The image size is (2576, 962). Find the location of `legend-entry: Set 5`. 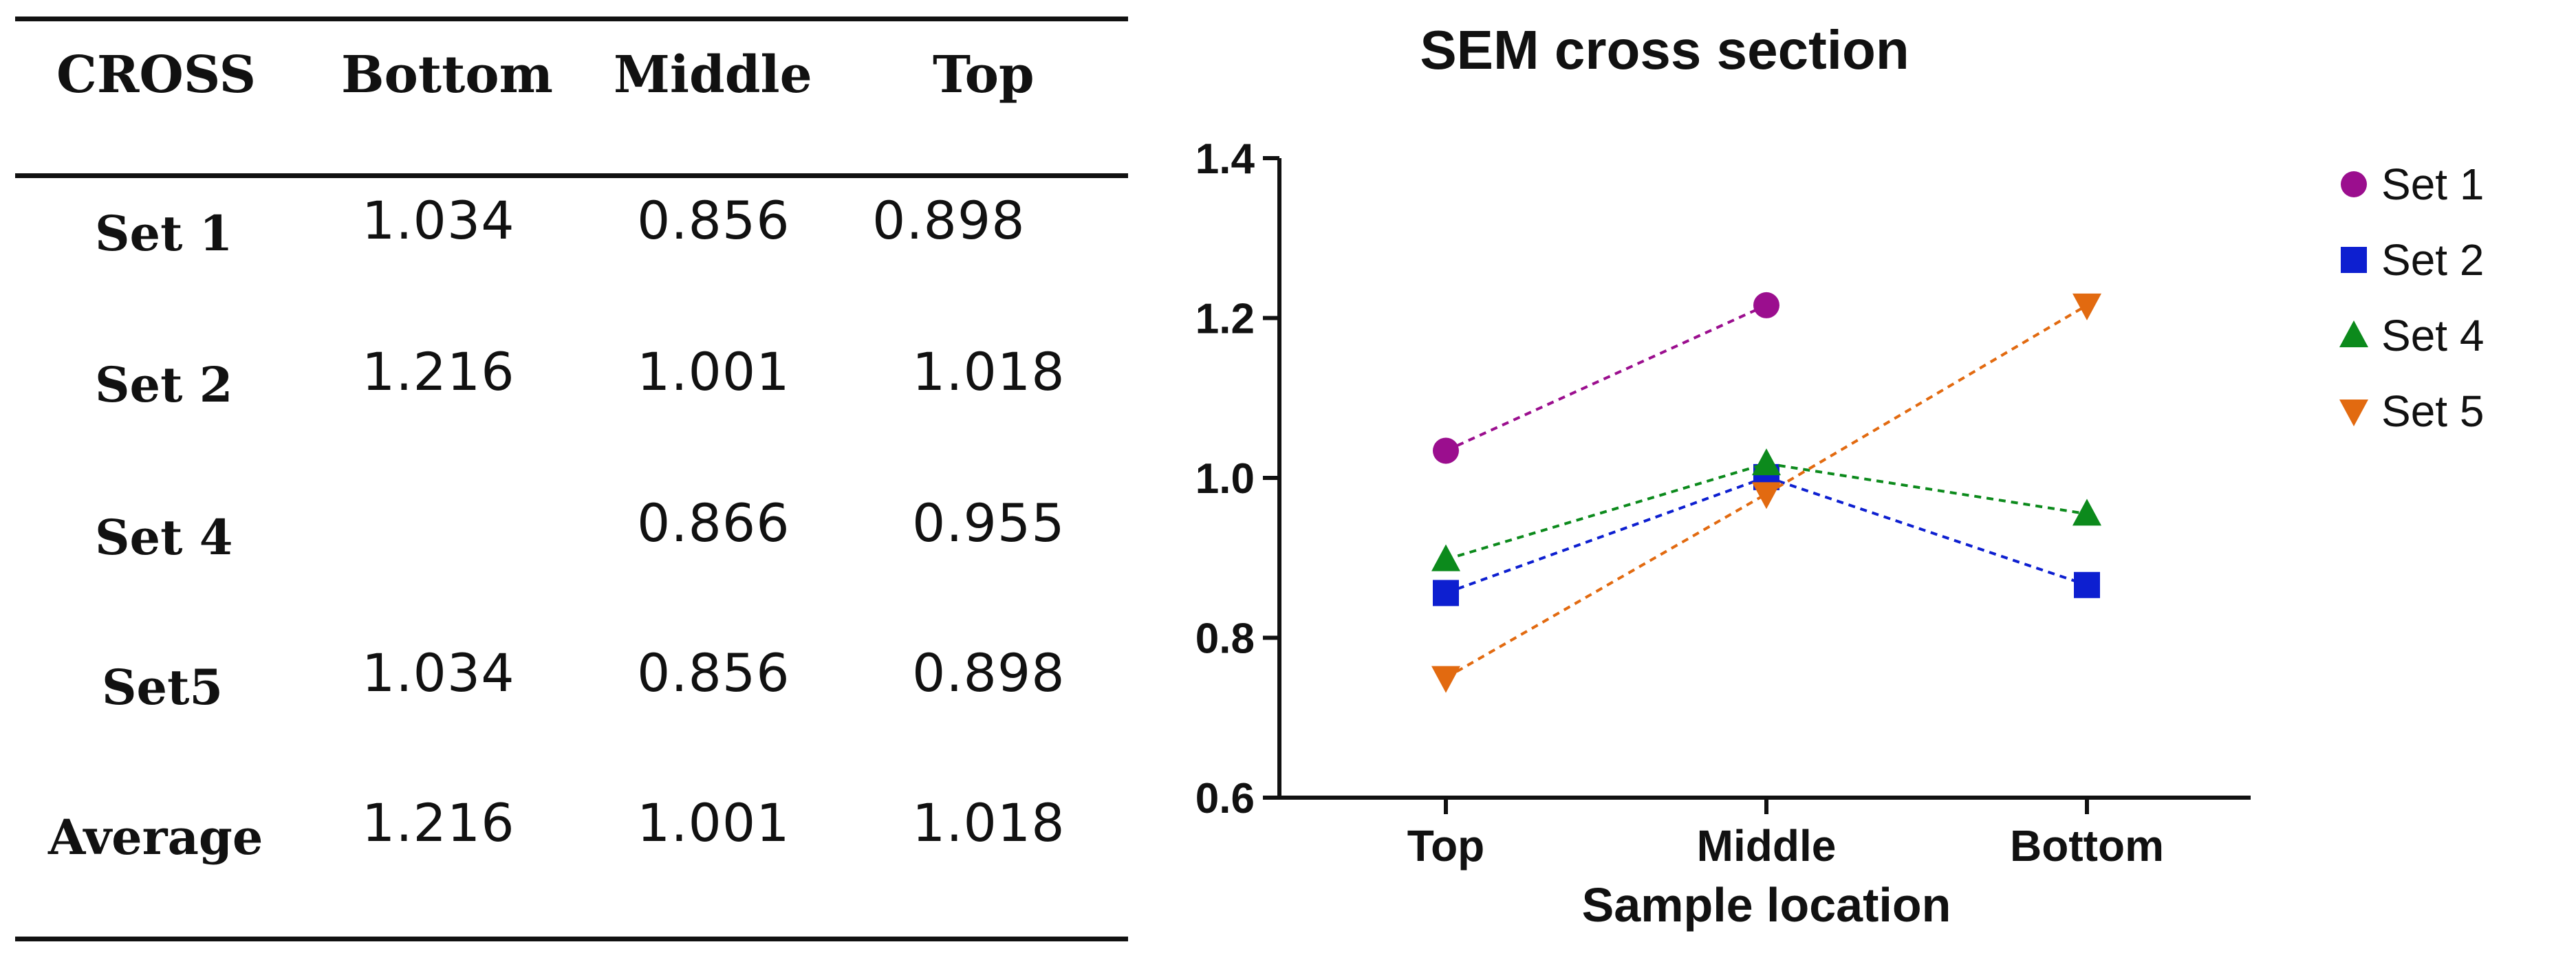

legend-entry: Set 5 is located at coordinates (2411, 411).